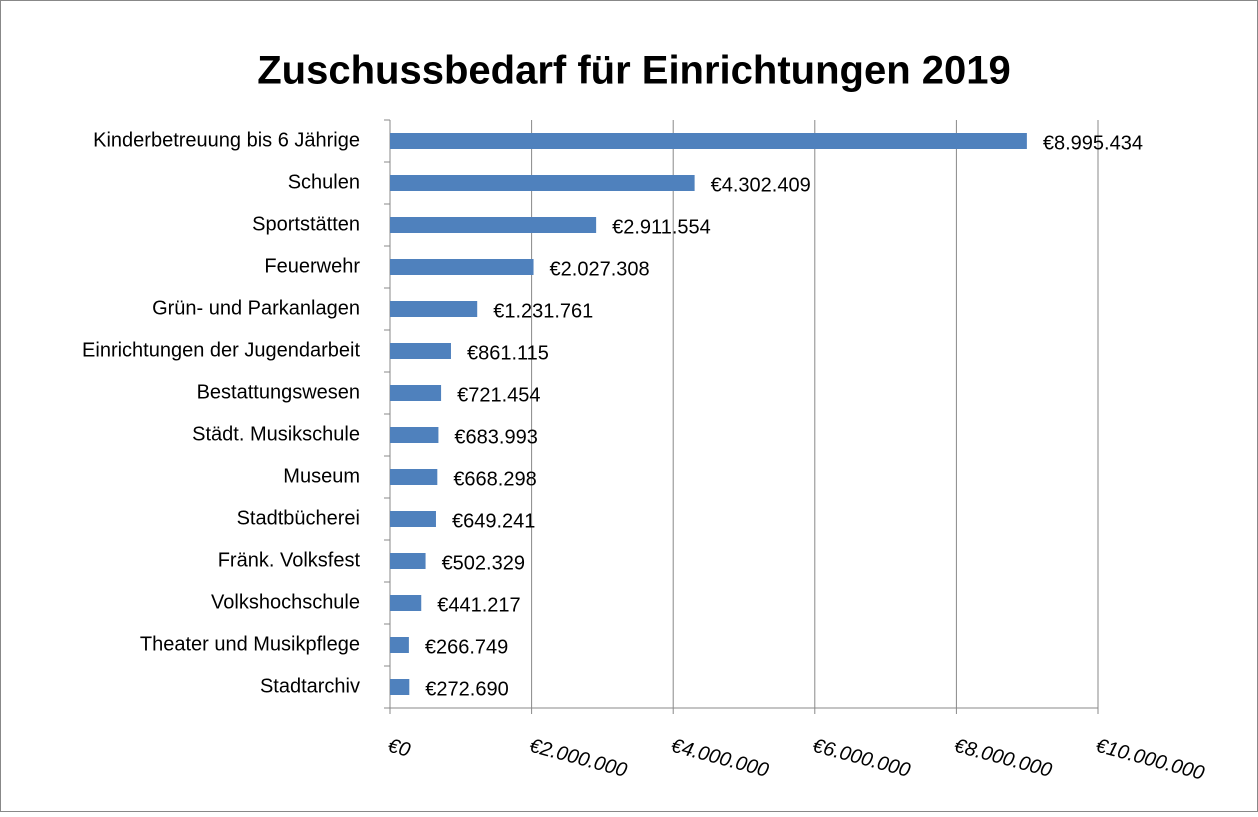  Describe the element at coordinates (276, 434) in the screenshot. I see `y-tick-label: Städt. Musikschule` at that location.